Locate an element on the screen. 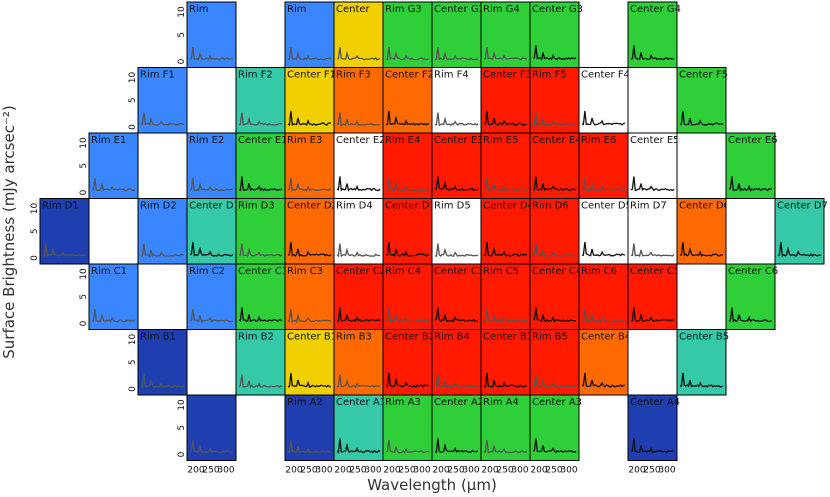  panel-43: Center D7 is located at coordinates (801, 231).